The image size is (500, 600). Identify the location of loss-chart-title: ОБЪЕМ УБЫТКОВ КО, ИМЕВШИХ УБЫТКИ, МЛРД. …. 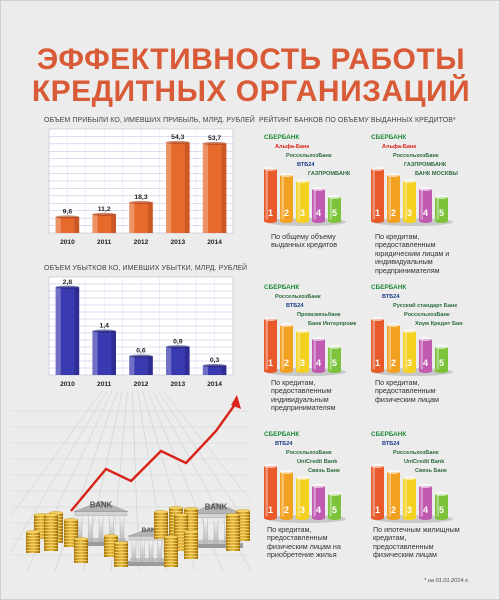
(146, 268).